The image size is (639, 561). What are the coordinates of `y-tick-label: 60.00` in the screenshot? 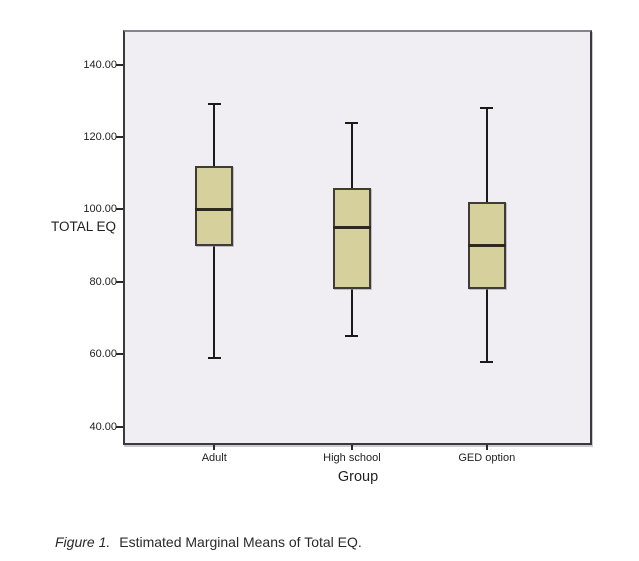 It's located at (103, 354).